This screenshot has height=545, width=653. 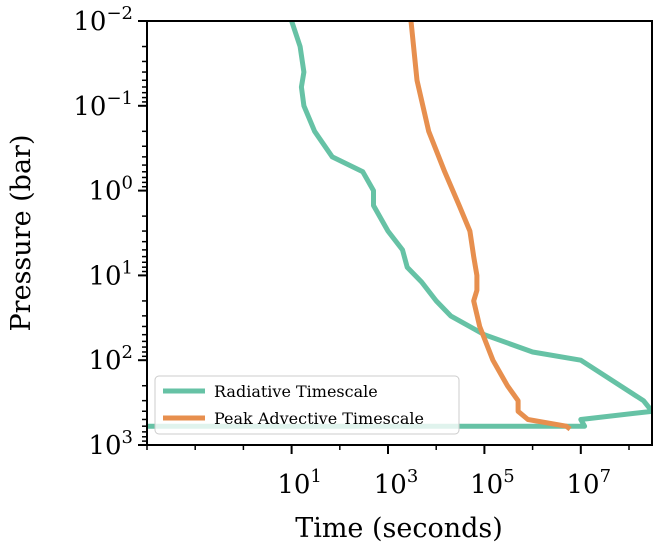 What do you see at coordinates (110, 190) in the screenshot?
I see `y-tick-label: 10⁰` at bounding box center [110, 190].